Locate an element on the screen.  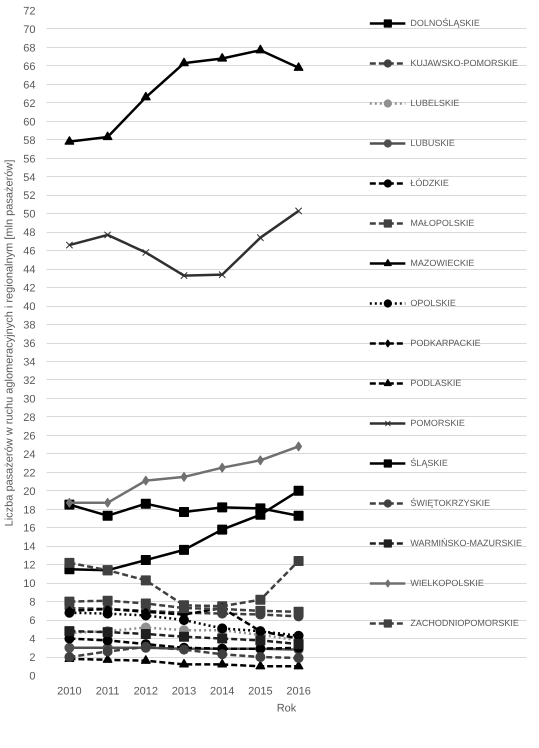
y-tick-label: 70 is located at coordinates (29, 30).